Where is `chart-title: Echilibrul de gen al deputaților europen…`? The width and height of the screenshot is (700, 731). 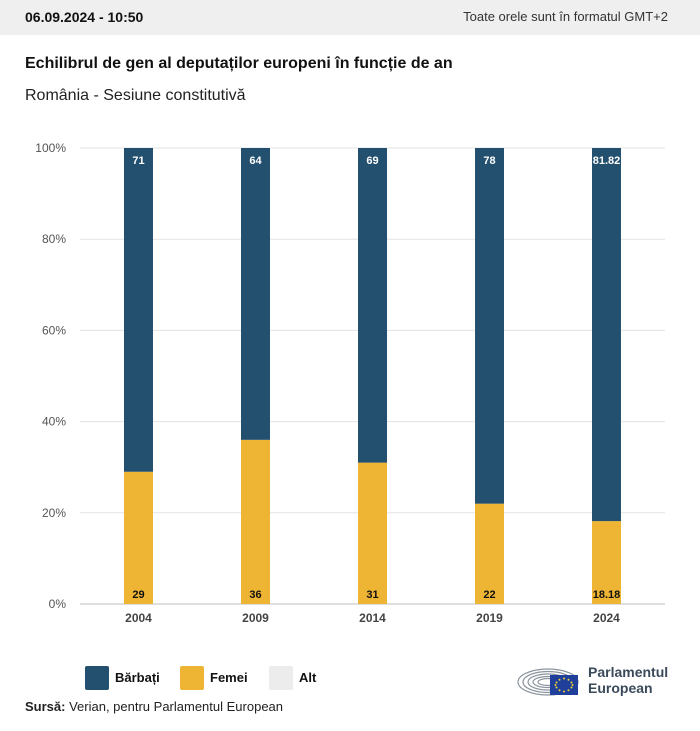 chart-title: Echilibrul de gen al deputaților europen… is located at coordinates (239, 63).